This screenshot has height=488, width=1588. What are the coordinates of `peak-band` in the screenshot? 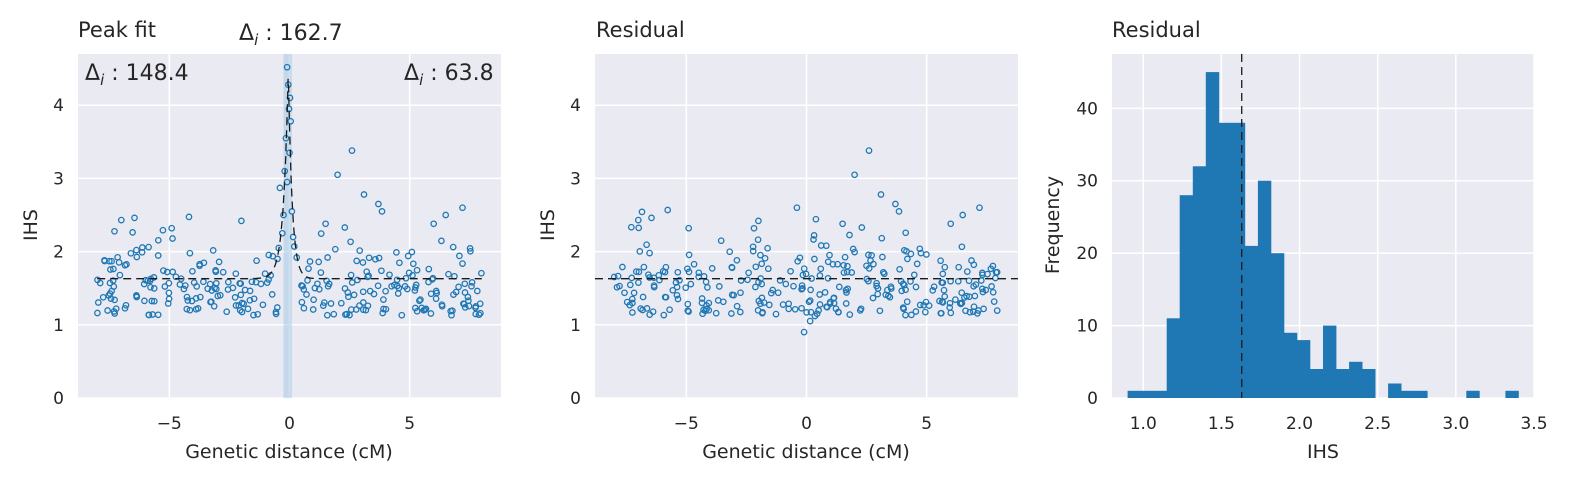 It's located at (287, 226).